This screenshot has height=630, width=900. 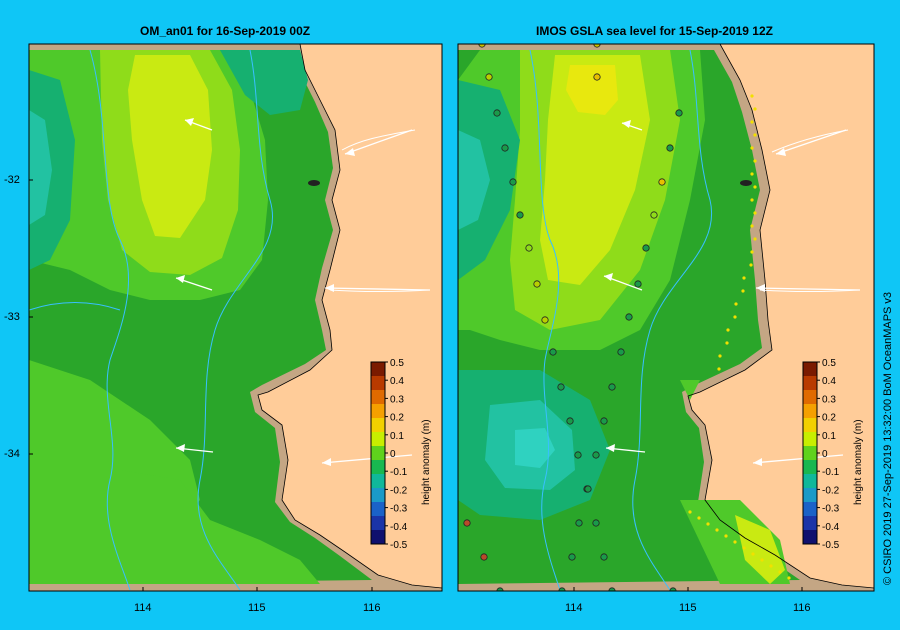 I want to click on colorbar-label: height anomaly (m), so click(x=858, y=462).